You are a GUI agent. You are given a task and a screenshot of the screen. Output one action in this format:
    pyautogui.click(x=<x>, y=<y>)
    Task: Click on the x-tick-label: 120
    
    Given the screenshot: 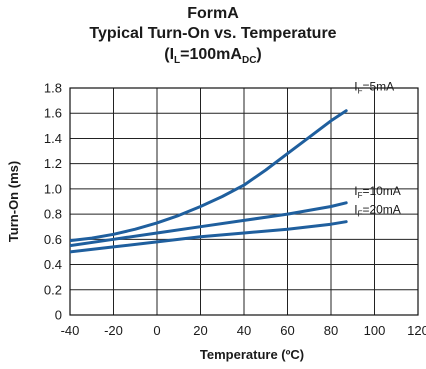 What is the action you would take?
    pyautogui.click(x=416, y=330)
    